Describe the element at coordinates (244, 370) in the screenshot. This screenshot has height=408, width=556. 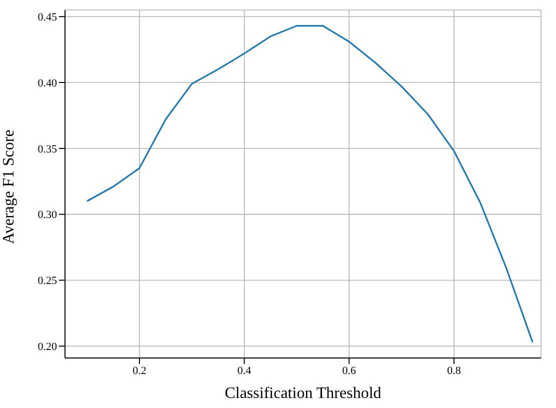
I see `x-tick-label: 0.4` at that location.